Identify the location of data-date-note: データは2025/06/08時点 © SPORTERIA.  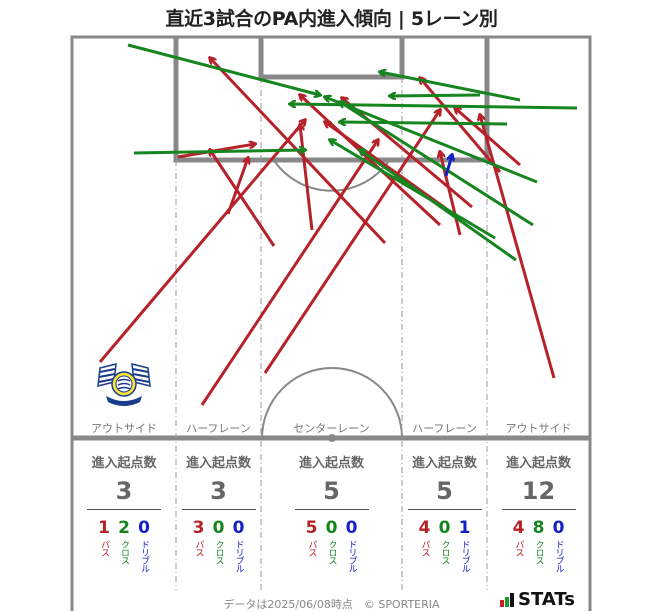
(331, 604).